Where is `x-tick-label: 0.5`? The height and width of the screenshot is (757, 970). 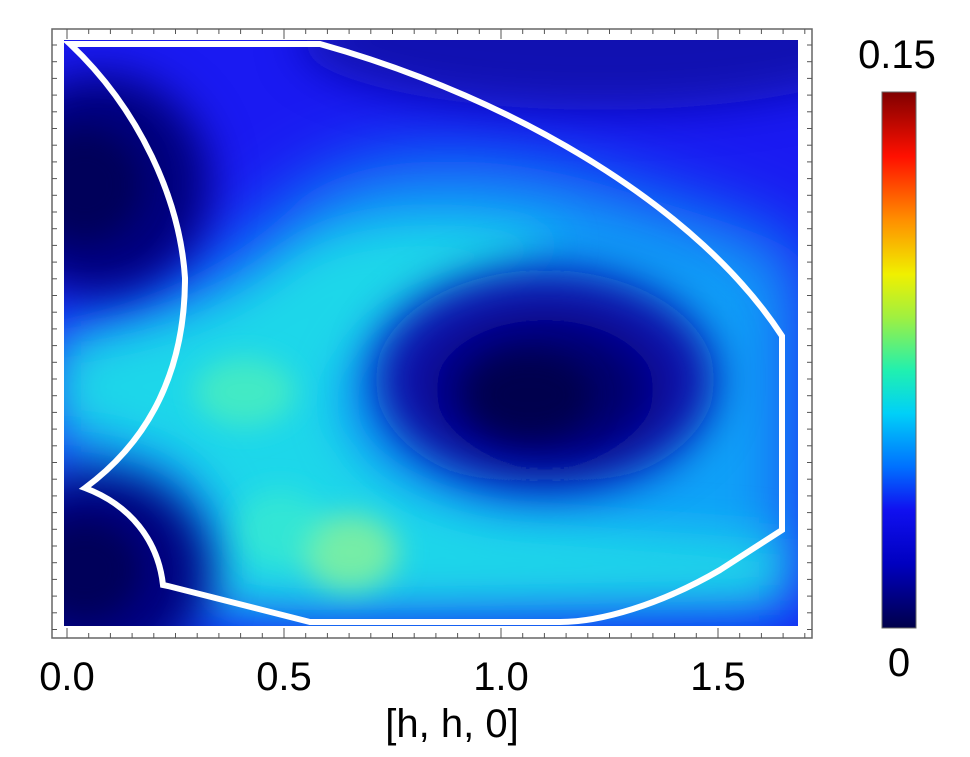
x-tick-label: 0.5 is located at coordinates (284, 677).